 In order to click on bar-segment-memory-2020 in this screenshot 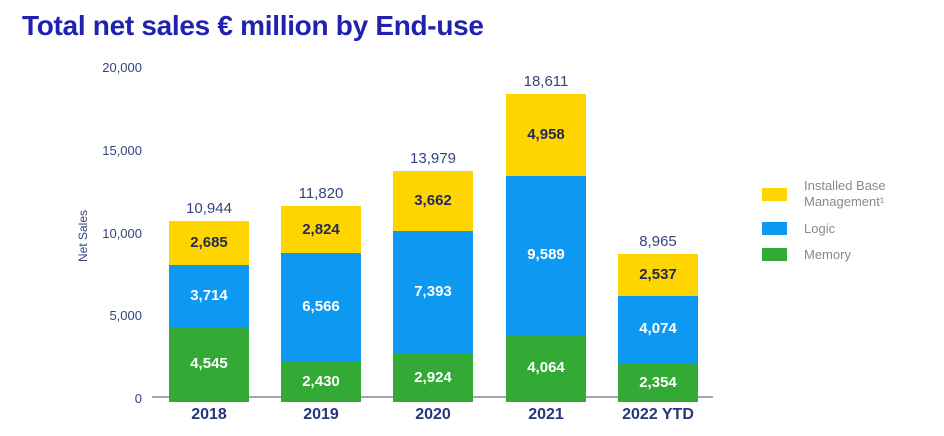, I will do `click(433, 377)`.